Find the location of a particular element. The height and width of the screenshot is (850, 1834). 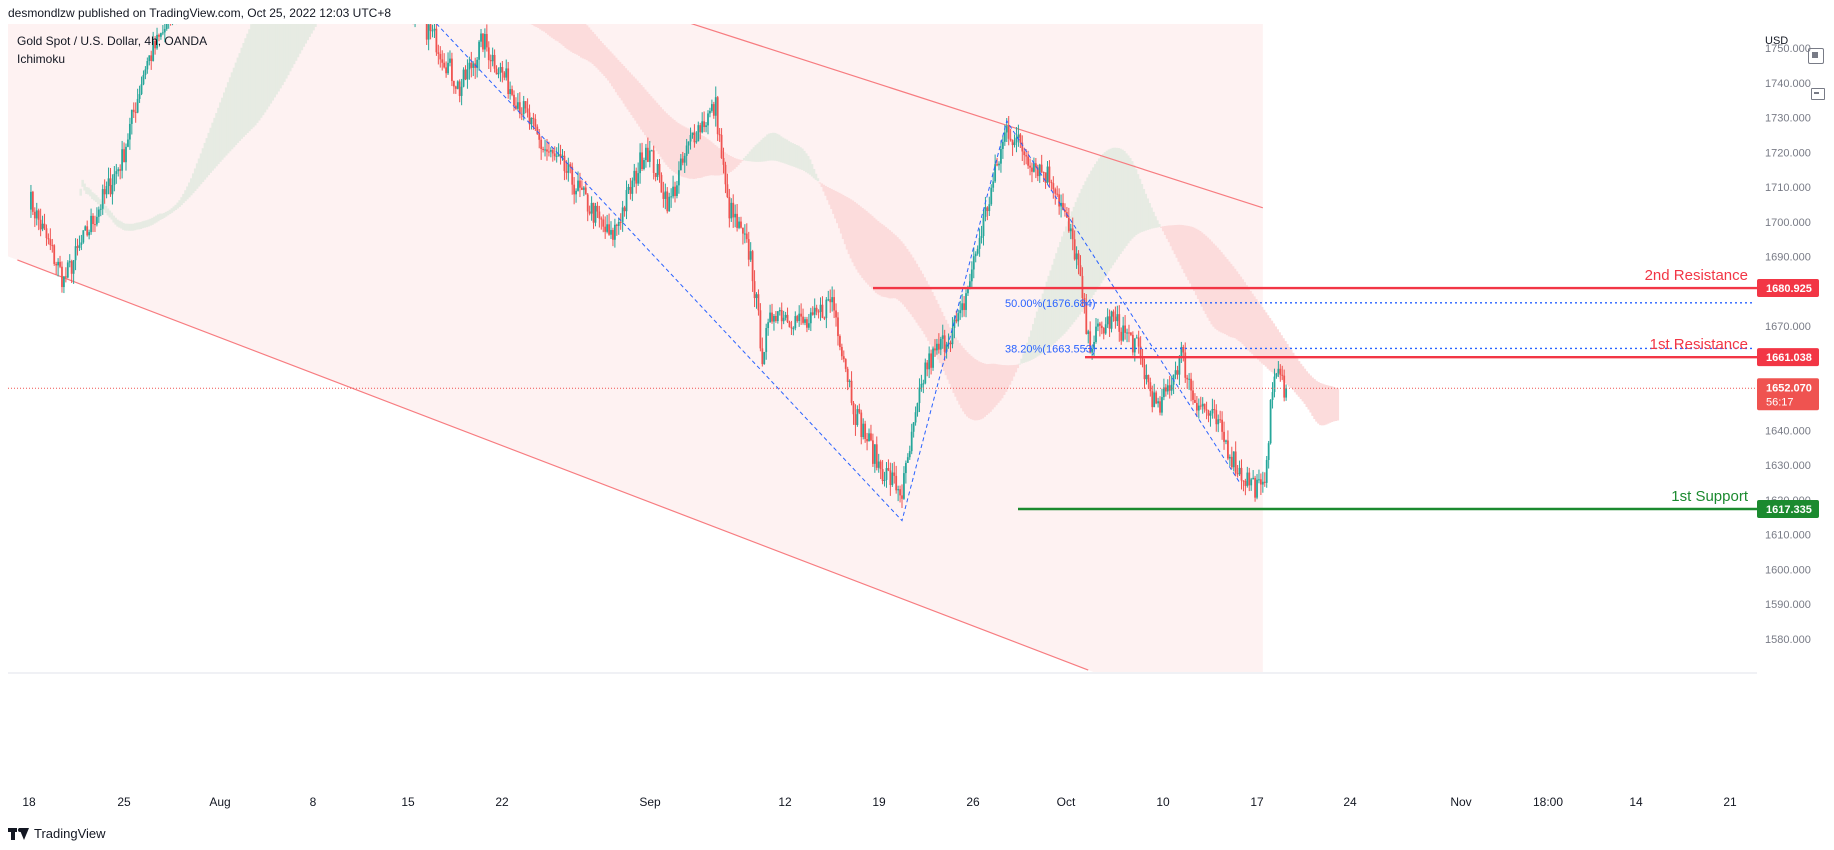

tradingview-watermark: TradingView is located at coordinates (57, 833).